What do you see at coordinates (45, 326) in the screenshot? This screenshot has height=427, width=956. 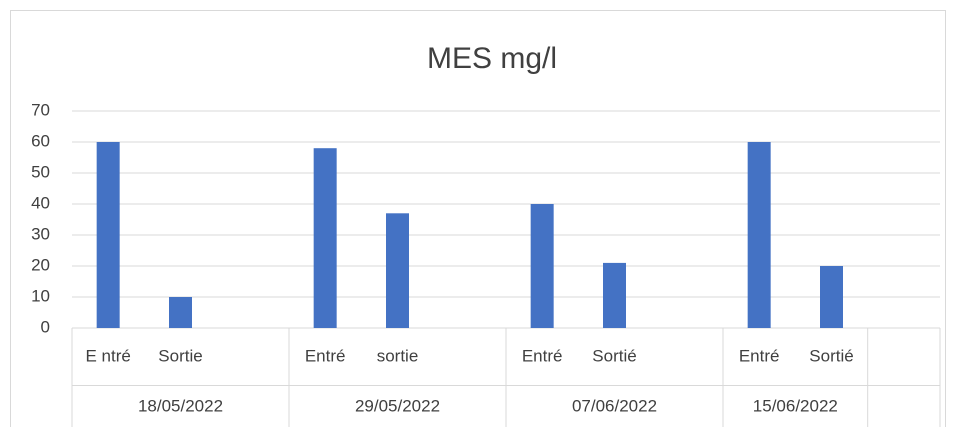 I see `y-tick-label: 0` at bounding box center [45, 326].